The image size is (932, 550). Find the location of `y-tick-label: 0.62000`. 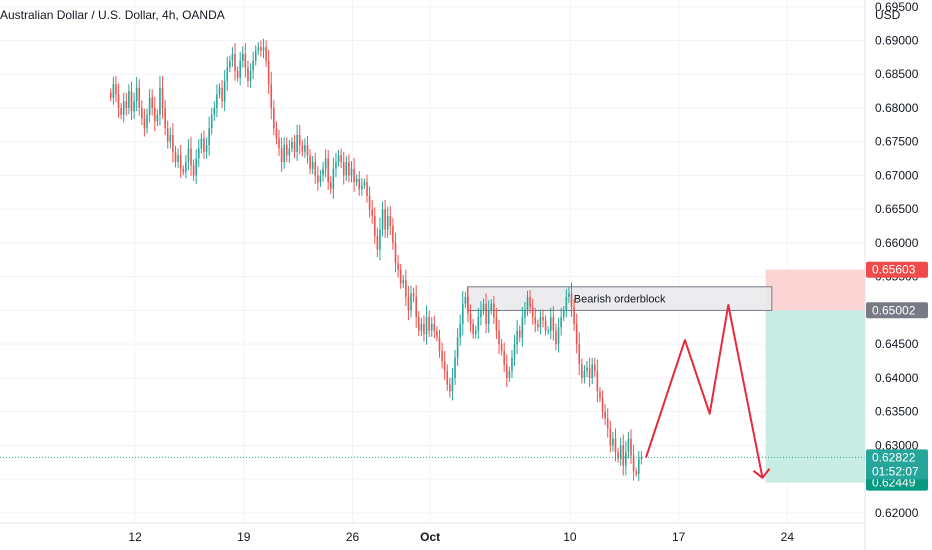

y-tick-label: 0.62000 is located at coordinates (897, 513).